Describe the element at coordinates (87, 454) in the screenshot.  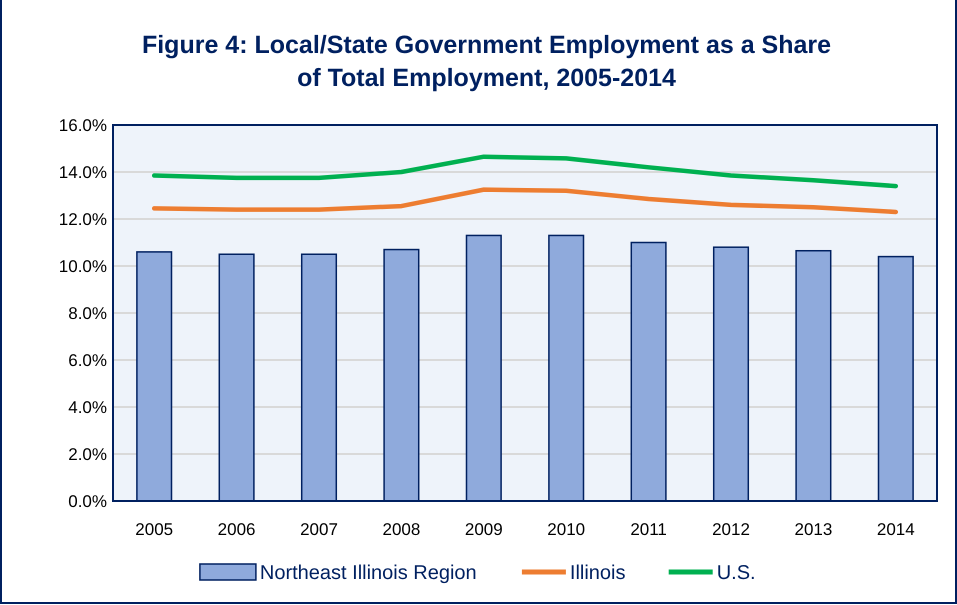
I see `y-tick-label: 2.0%` at that location.